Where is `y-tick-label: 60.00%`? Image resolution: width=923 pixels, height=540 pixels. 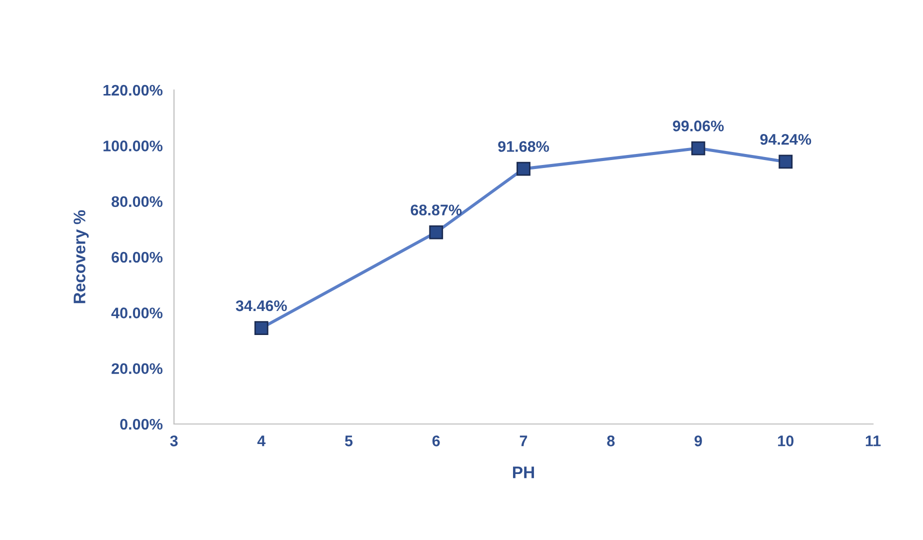 y-tick-label: 60.00% is located at coordinates (137, 257).